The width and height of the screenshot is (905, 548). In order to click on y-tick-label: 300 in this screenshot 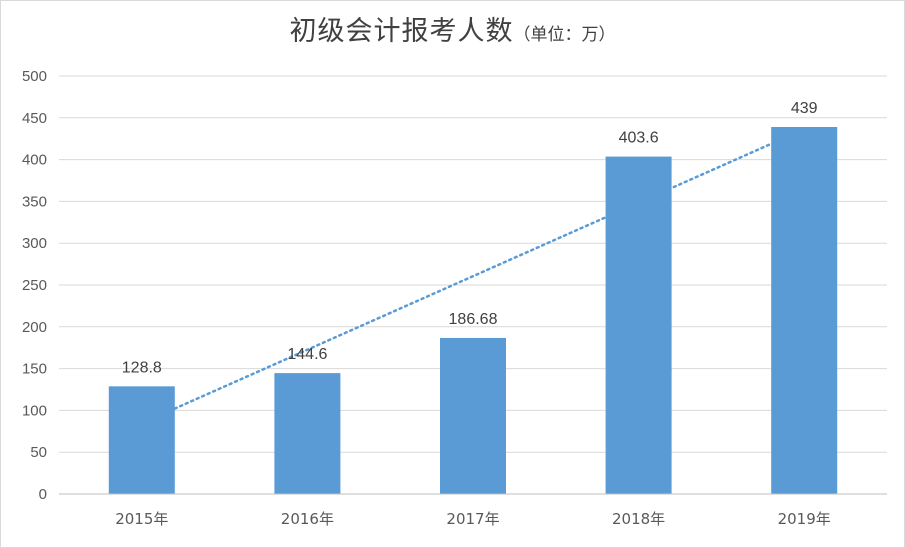, I will do `click(34, 243)`.